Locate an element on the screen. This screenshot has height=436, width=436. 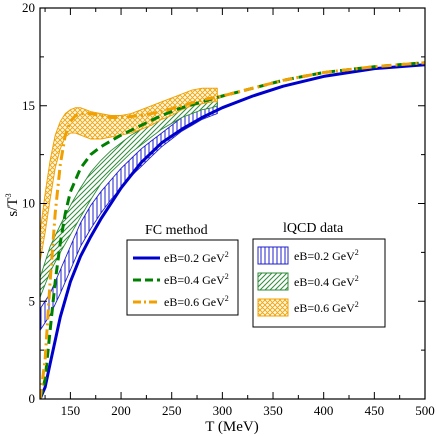
legend-fc-title: FC method is located at coordinates (176, 230).